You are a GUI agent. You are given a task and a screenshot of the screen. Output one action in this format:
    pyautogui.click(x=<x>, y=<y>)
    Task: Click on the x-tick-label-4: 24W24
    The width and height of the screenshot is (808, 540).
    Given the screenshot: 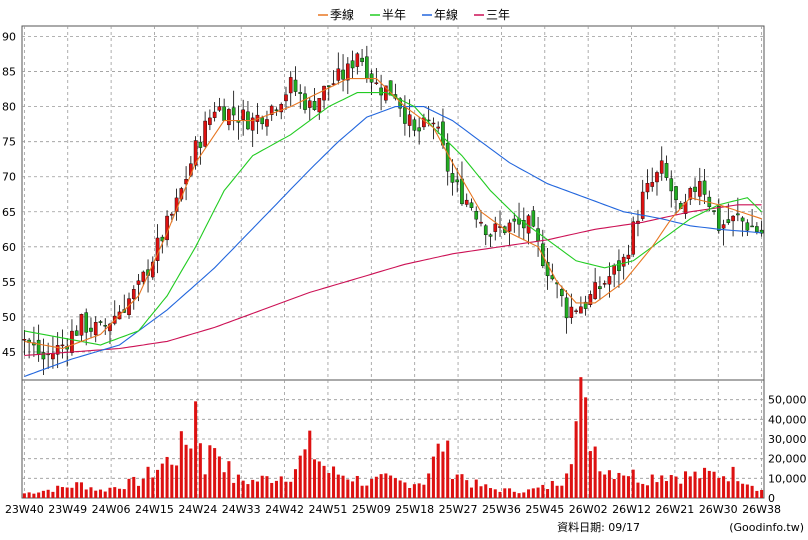 What is the action you would take?
    pyautogui.click(x=197, y=509)
    